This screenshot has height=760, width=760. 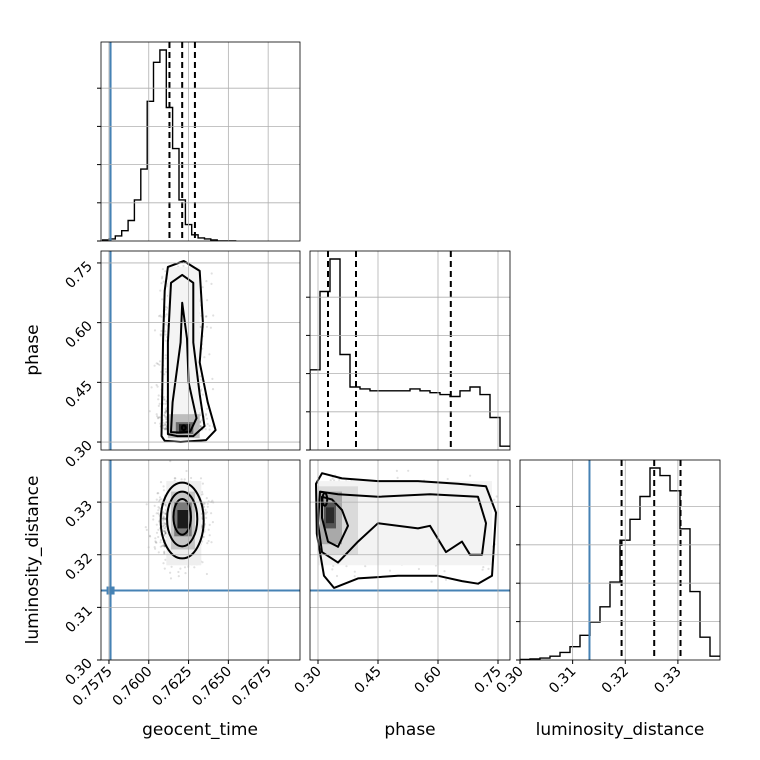 What do you see at coordinates (335, 521) in the screenshot?
I see `contour-inner` at bounding box center [335, 521].